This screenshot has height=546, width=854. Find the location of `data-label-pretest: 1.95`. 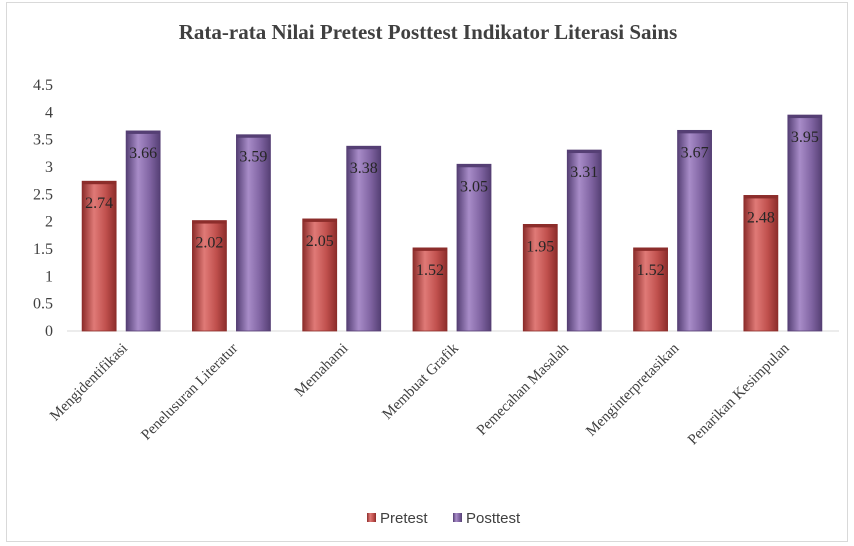

data-label-pretest: 1.95 is located at coordinates (540, 246).